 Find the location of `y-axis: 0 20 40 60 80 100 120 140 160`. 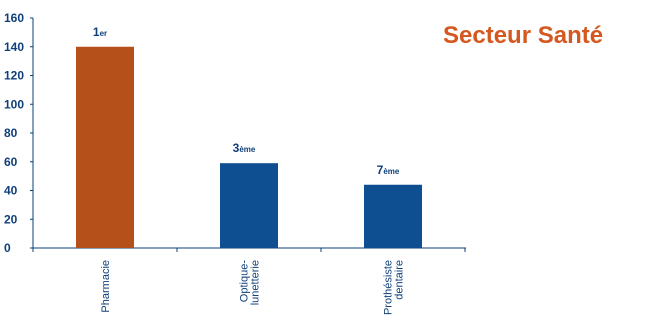

y-axis: 0 20 40 60 80 100 120 140 160 is located at coordinates (19, 133).